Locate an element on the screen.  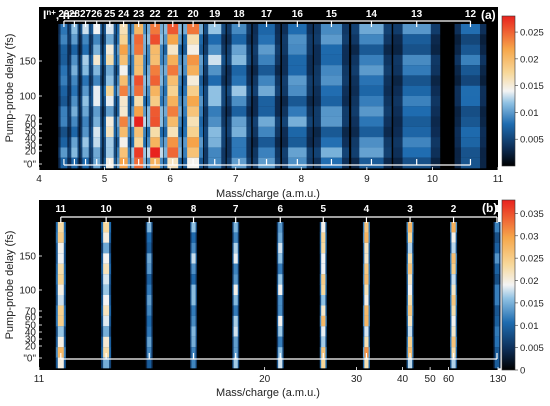
peak-label: 5 is located at coordinates (323, 209).